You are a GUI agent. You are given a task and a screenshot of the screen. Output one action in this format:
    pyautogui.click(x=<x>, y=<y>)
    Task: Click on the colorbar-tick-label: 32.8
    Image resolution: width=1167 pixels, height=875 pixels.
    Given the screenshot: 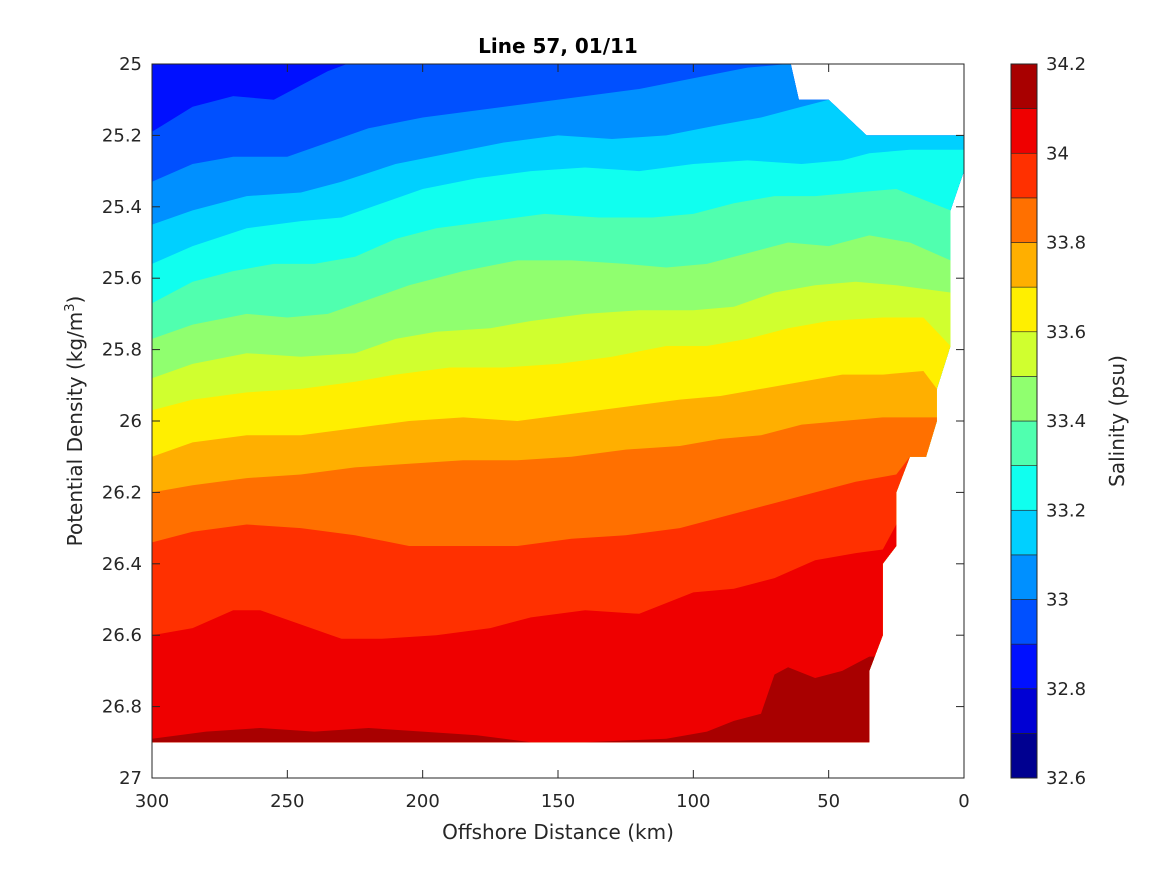 What is the action you would take?
    pyautogui.click(x=1066, y=689)
    